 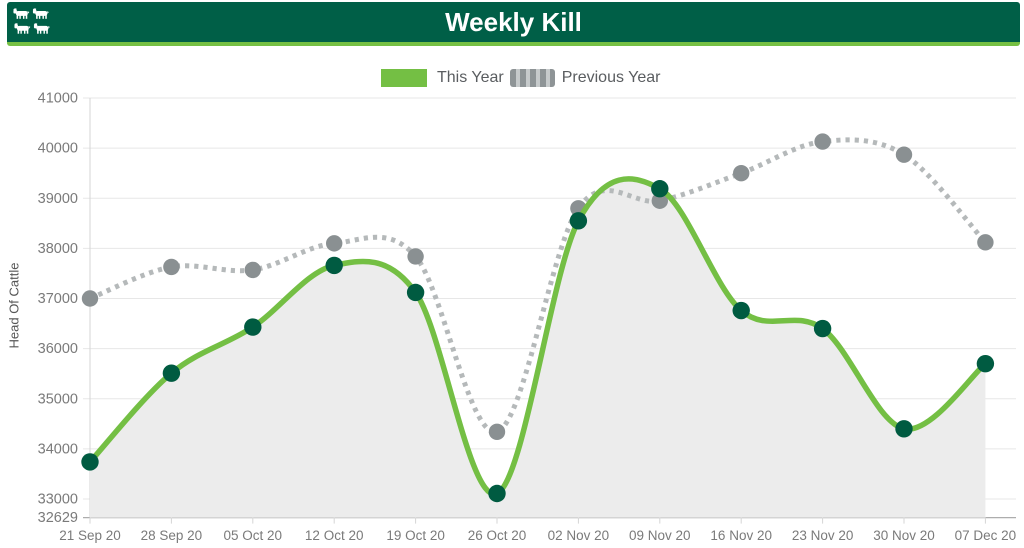 What do you see at coordinates (58, 199) in the screenshot?
I see `svg-text: 39000` at bounding box center [58, 199].